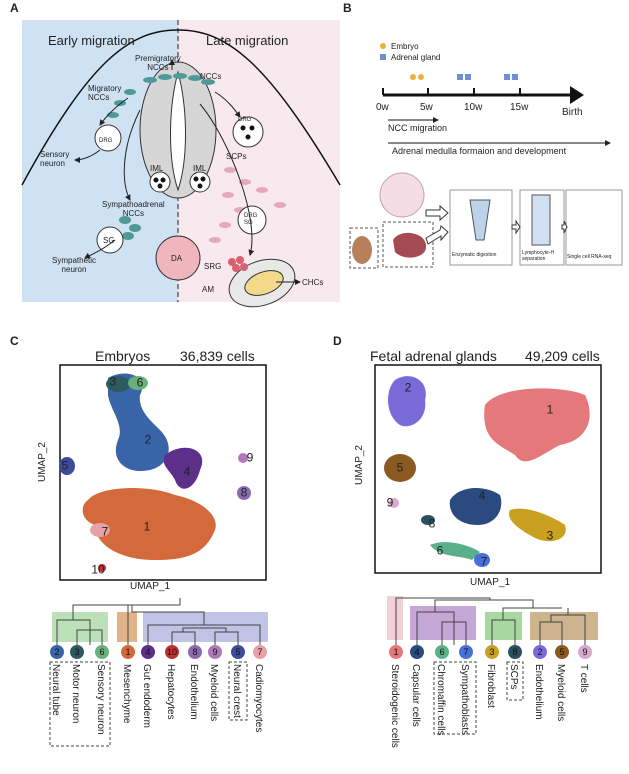 The image size is (629, 774). Describe the element at coordinates (77, 652) in the screenshot. I see `leaf-number: 3` at that location.